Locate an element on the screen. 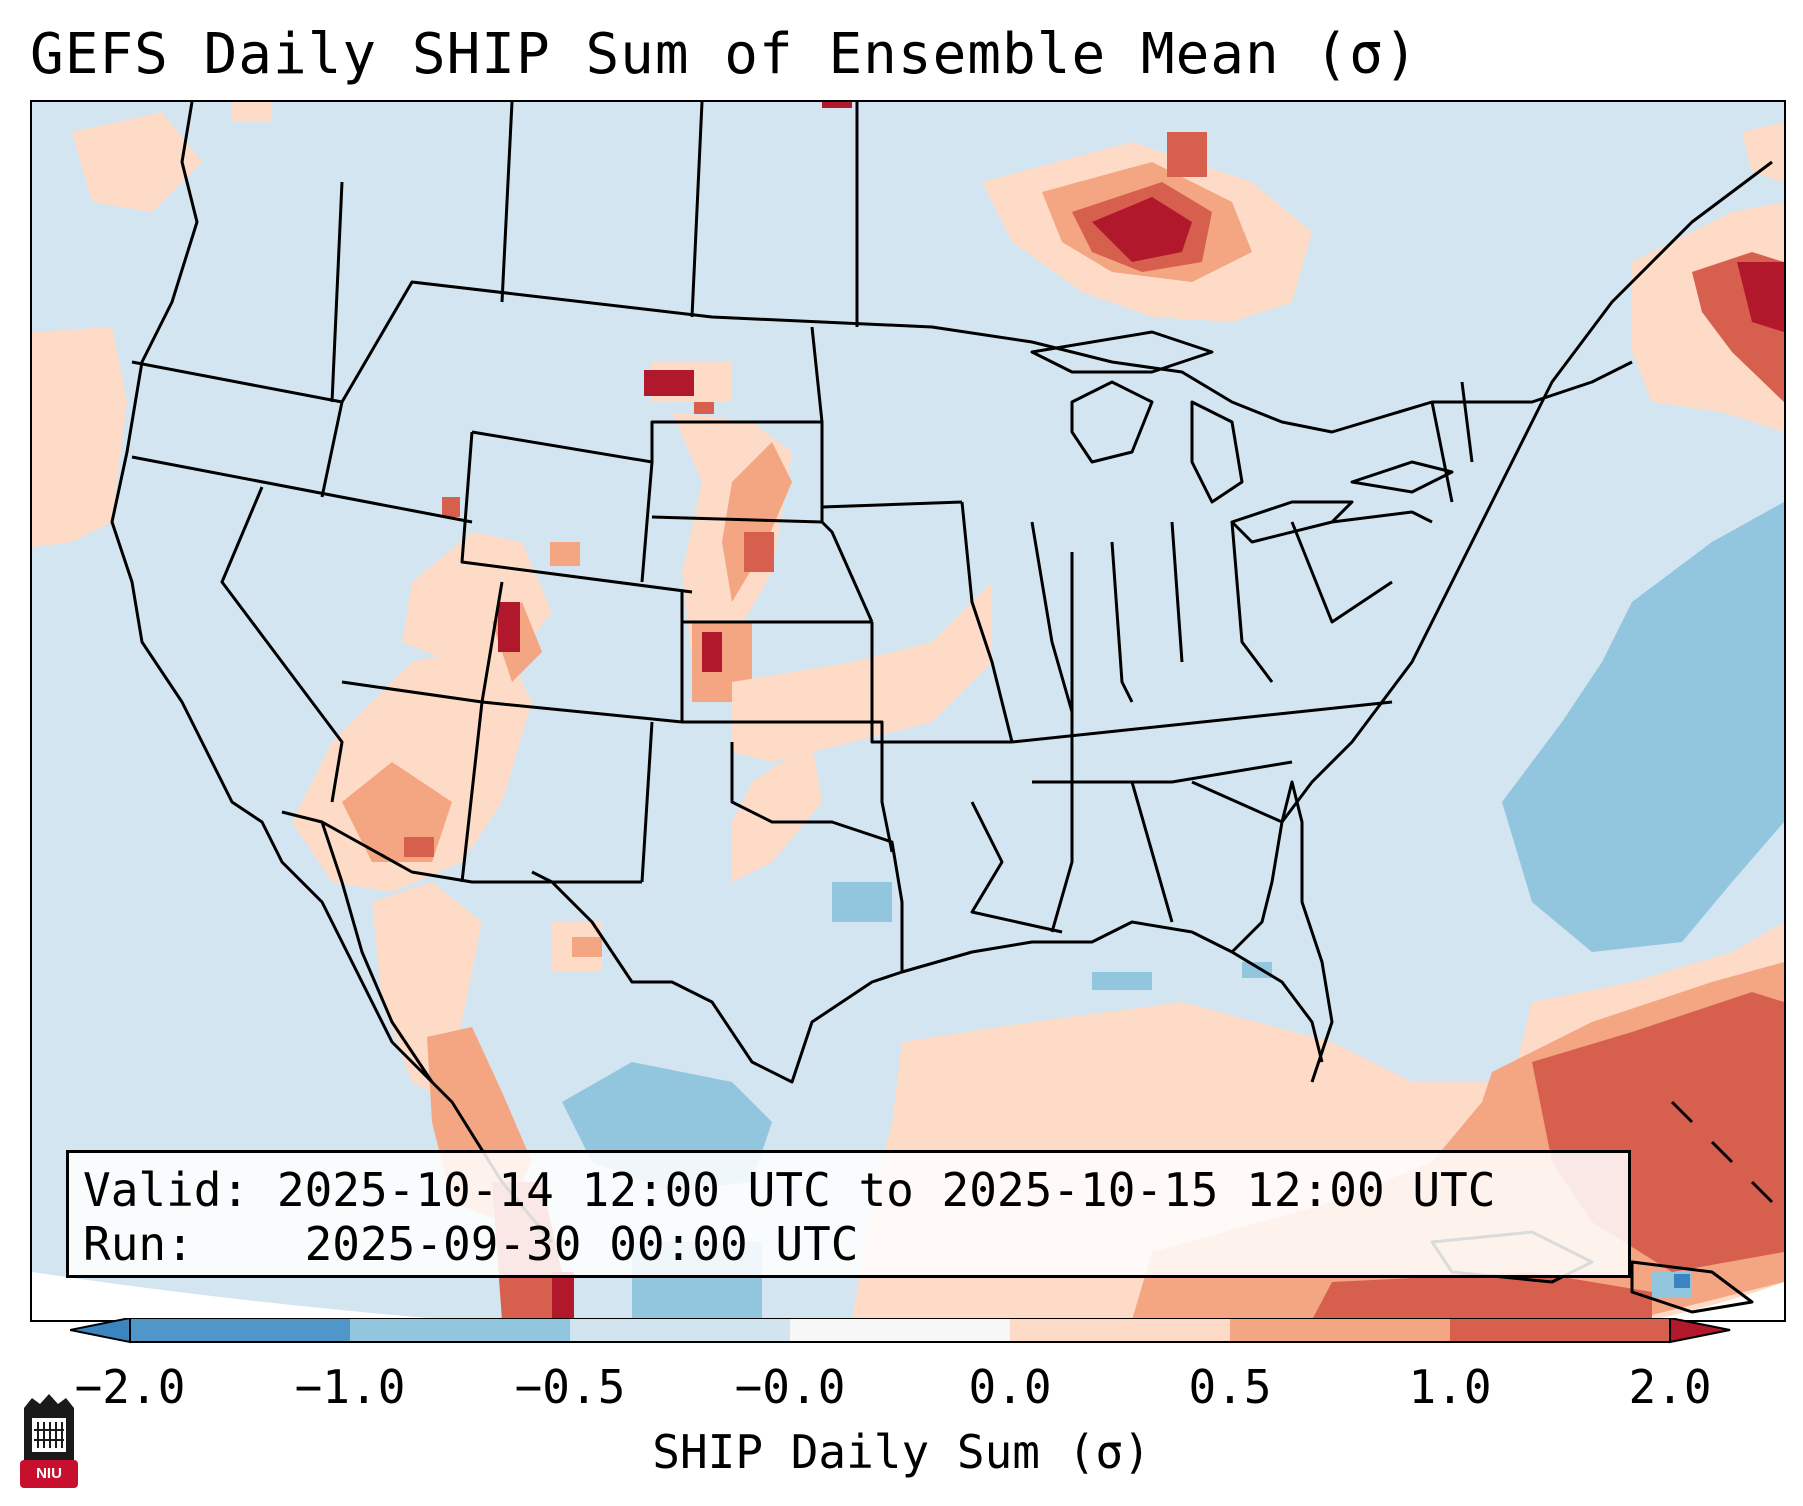 The image size is (1803, 1506). colorbar-label: SHIP Daily Sum (σ) is located at coordinates (901, 1452).